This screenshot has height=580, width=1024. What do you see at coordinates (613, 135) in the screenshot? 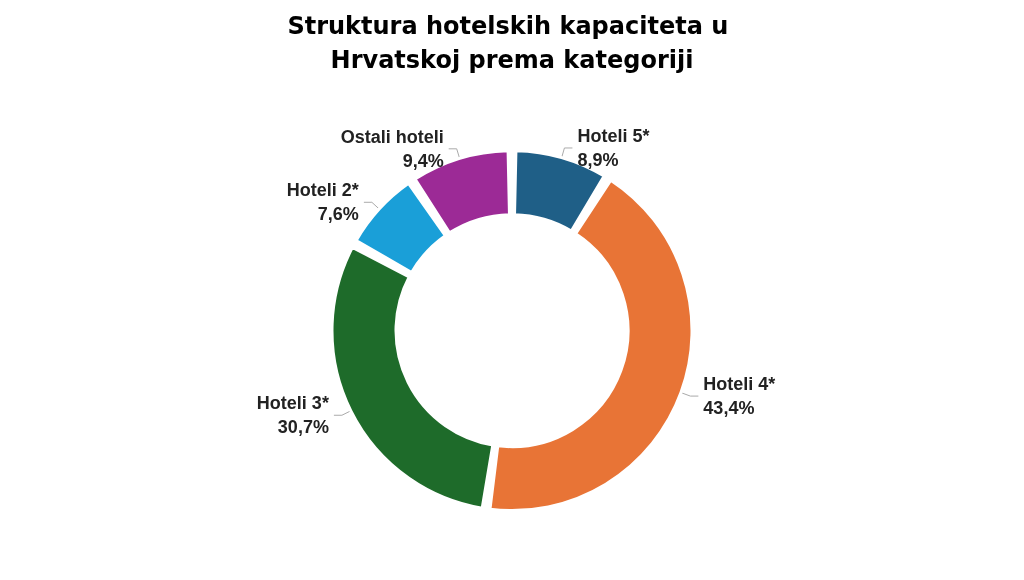
I see `slice-label: Hoteli 5*` at bounding box center [613, 135].